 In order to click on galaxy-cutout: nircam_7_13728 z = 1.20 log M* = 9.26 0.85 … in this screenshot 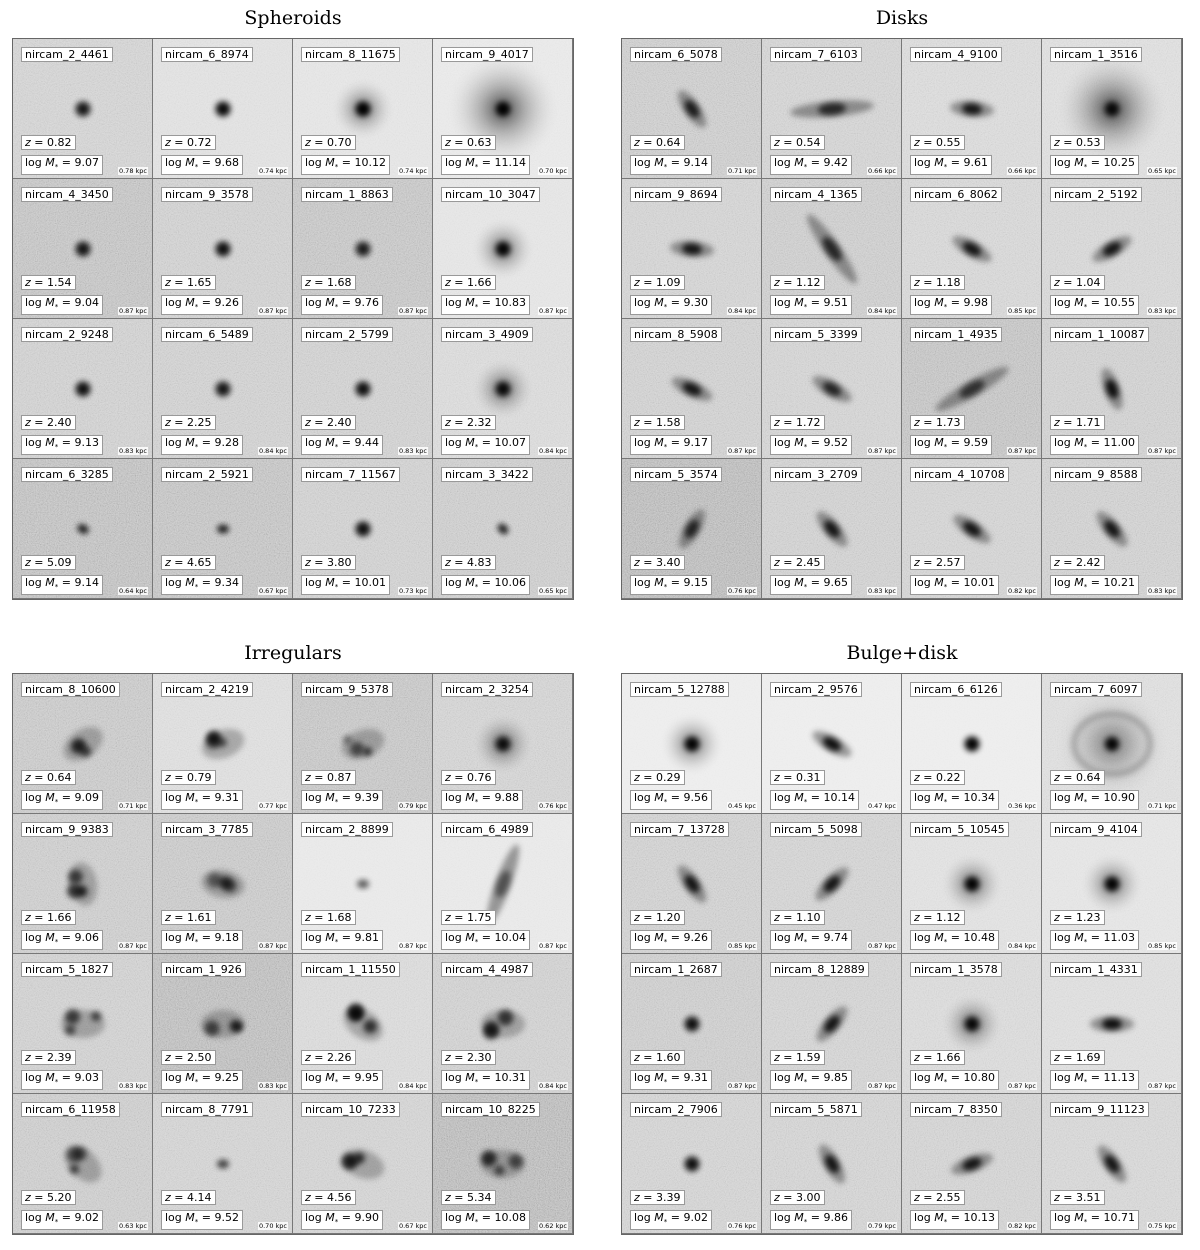, I will do `click(692, 884)`.